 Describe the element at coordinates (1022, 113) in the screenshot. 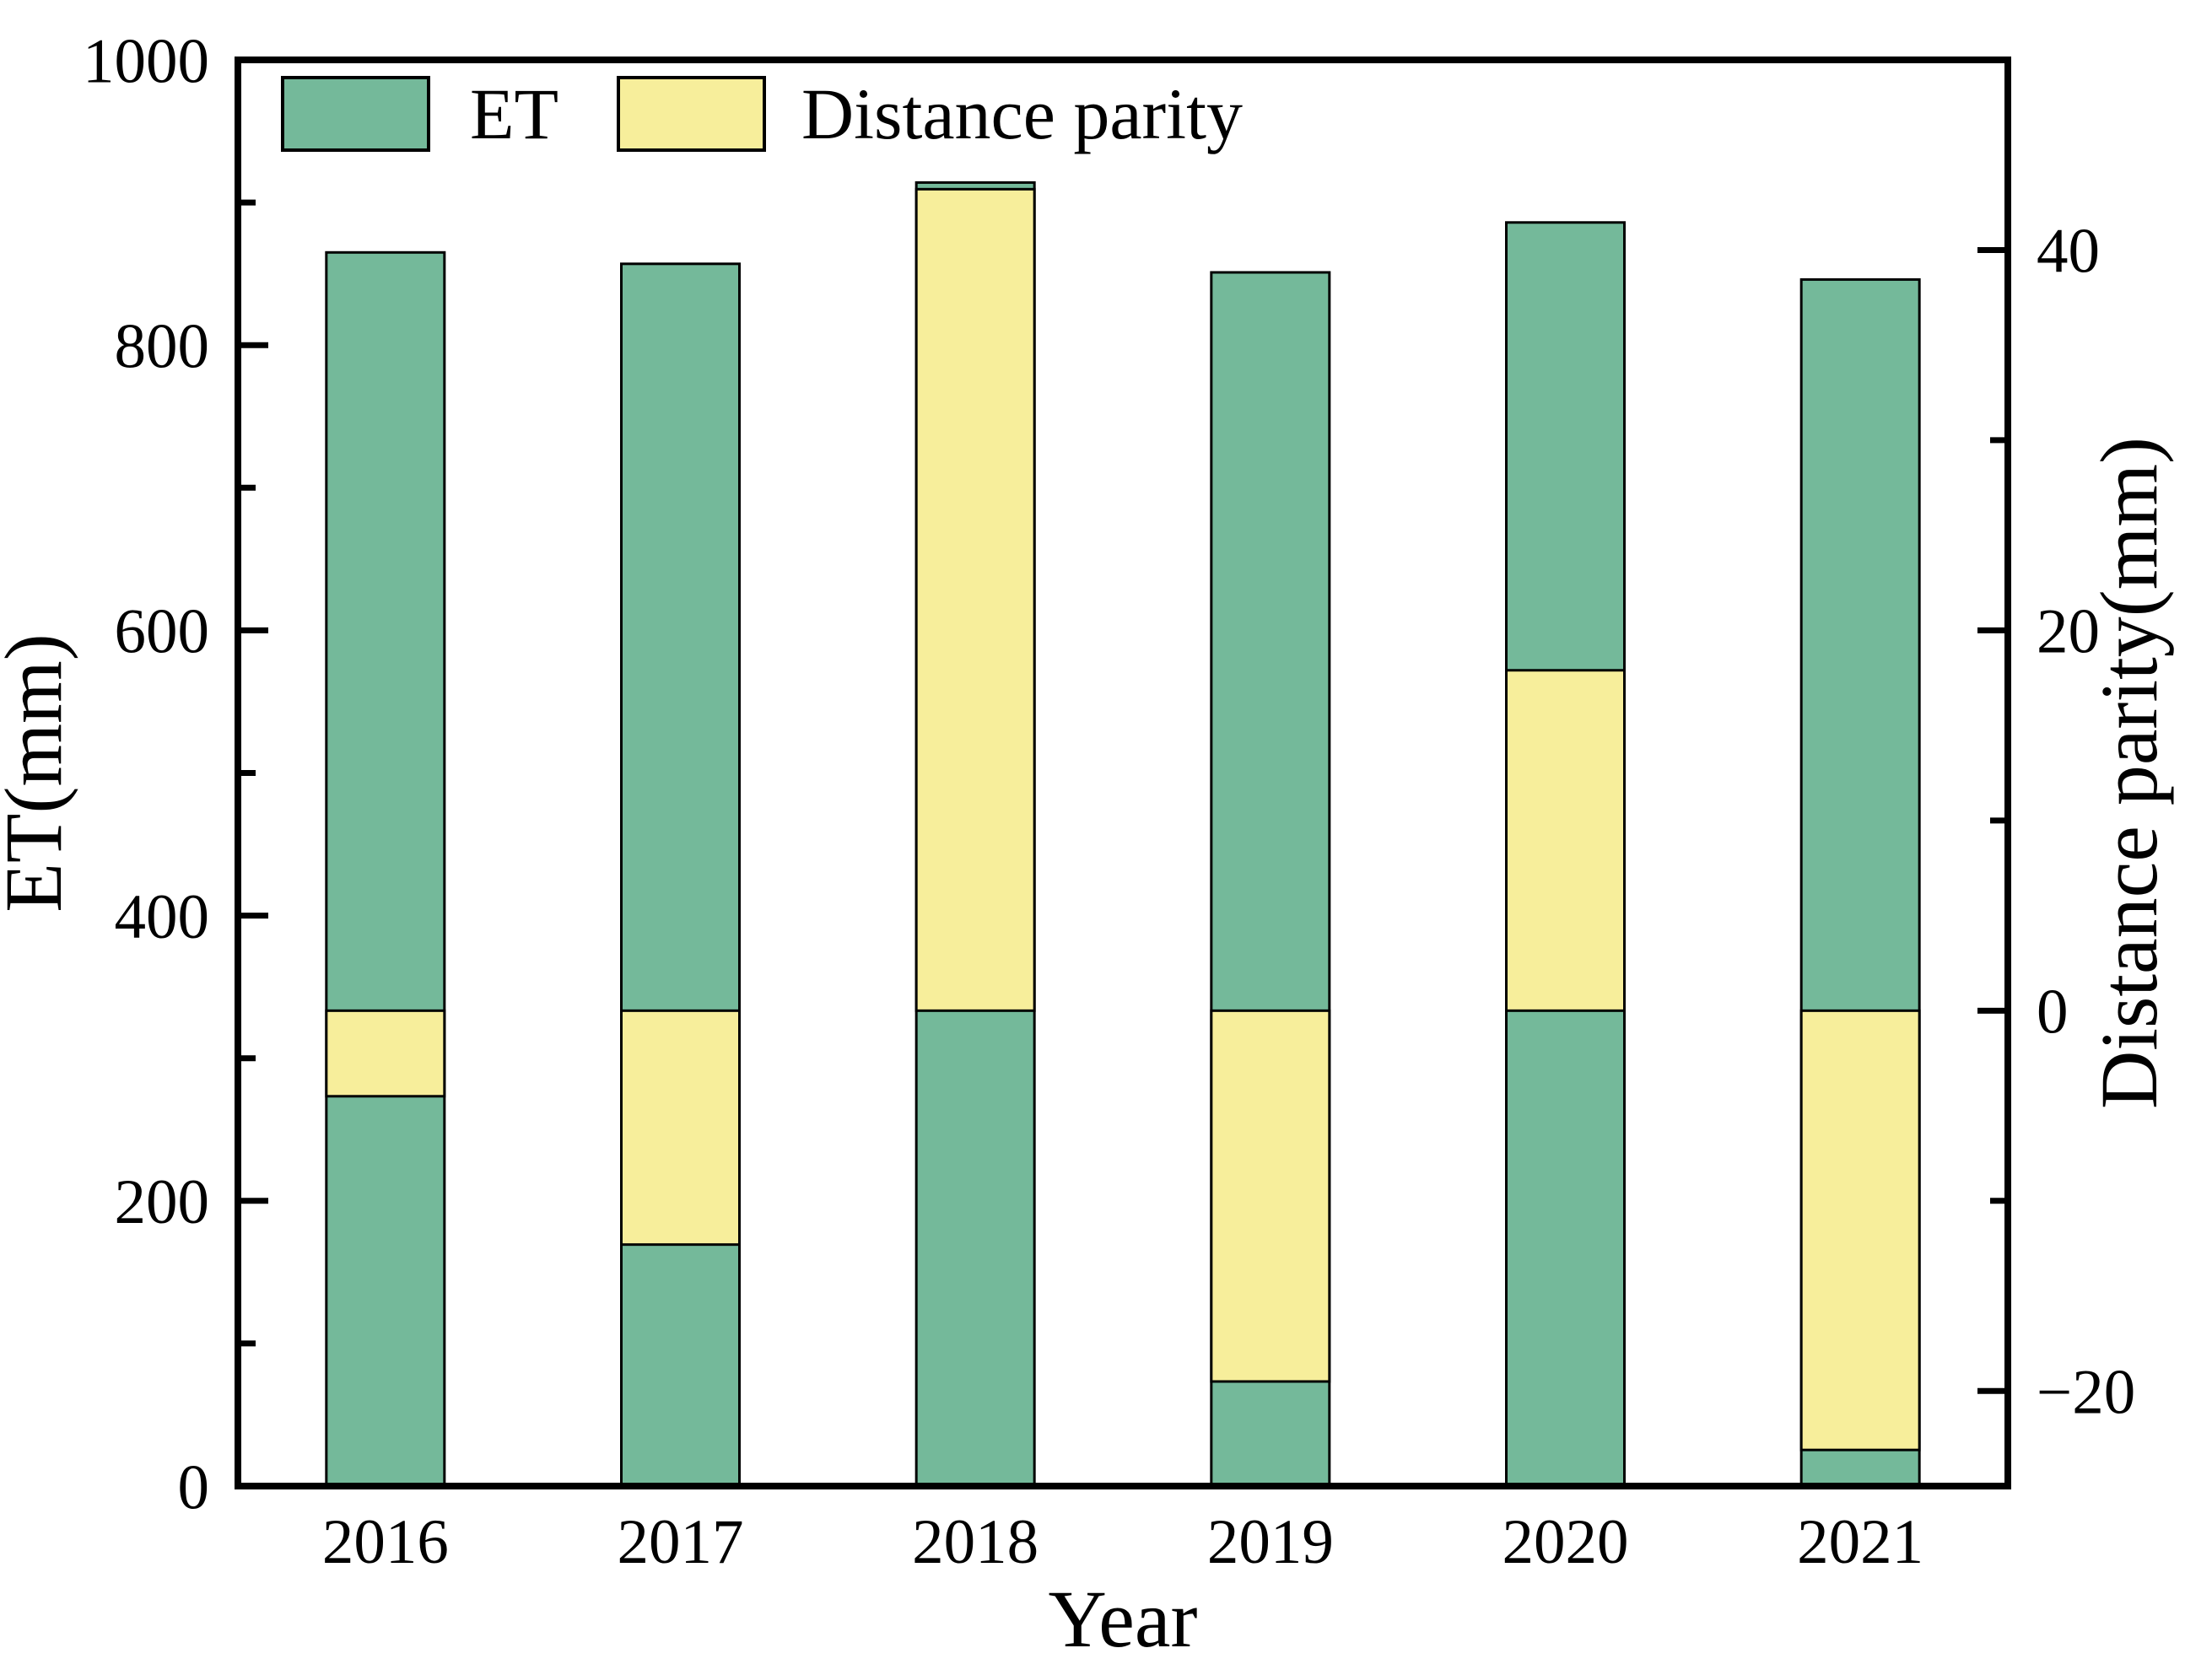

I see `legend-label-distance-parity: Distance parity` at that location.